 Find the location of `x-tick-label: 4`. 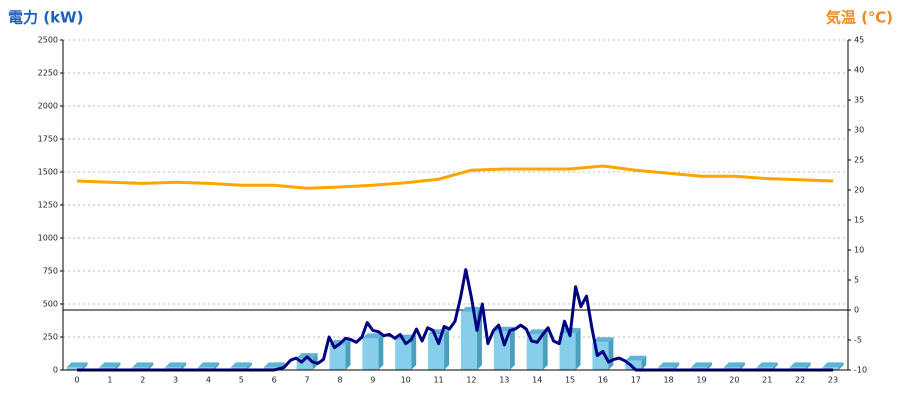

x-tick-label: 4 is located at coordinates (208, 380).